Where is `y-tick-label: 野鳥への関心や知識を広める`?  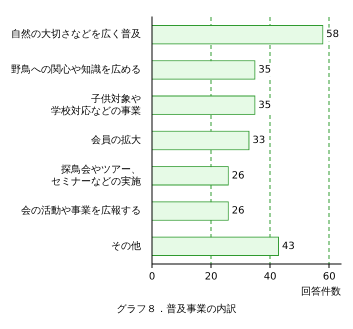
y-tick-label: 野鳥への関心や知識を広める is located at coordinates (76, 70).